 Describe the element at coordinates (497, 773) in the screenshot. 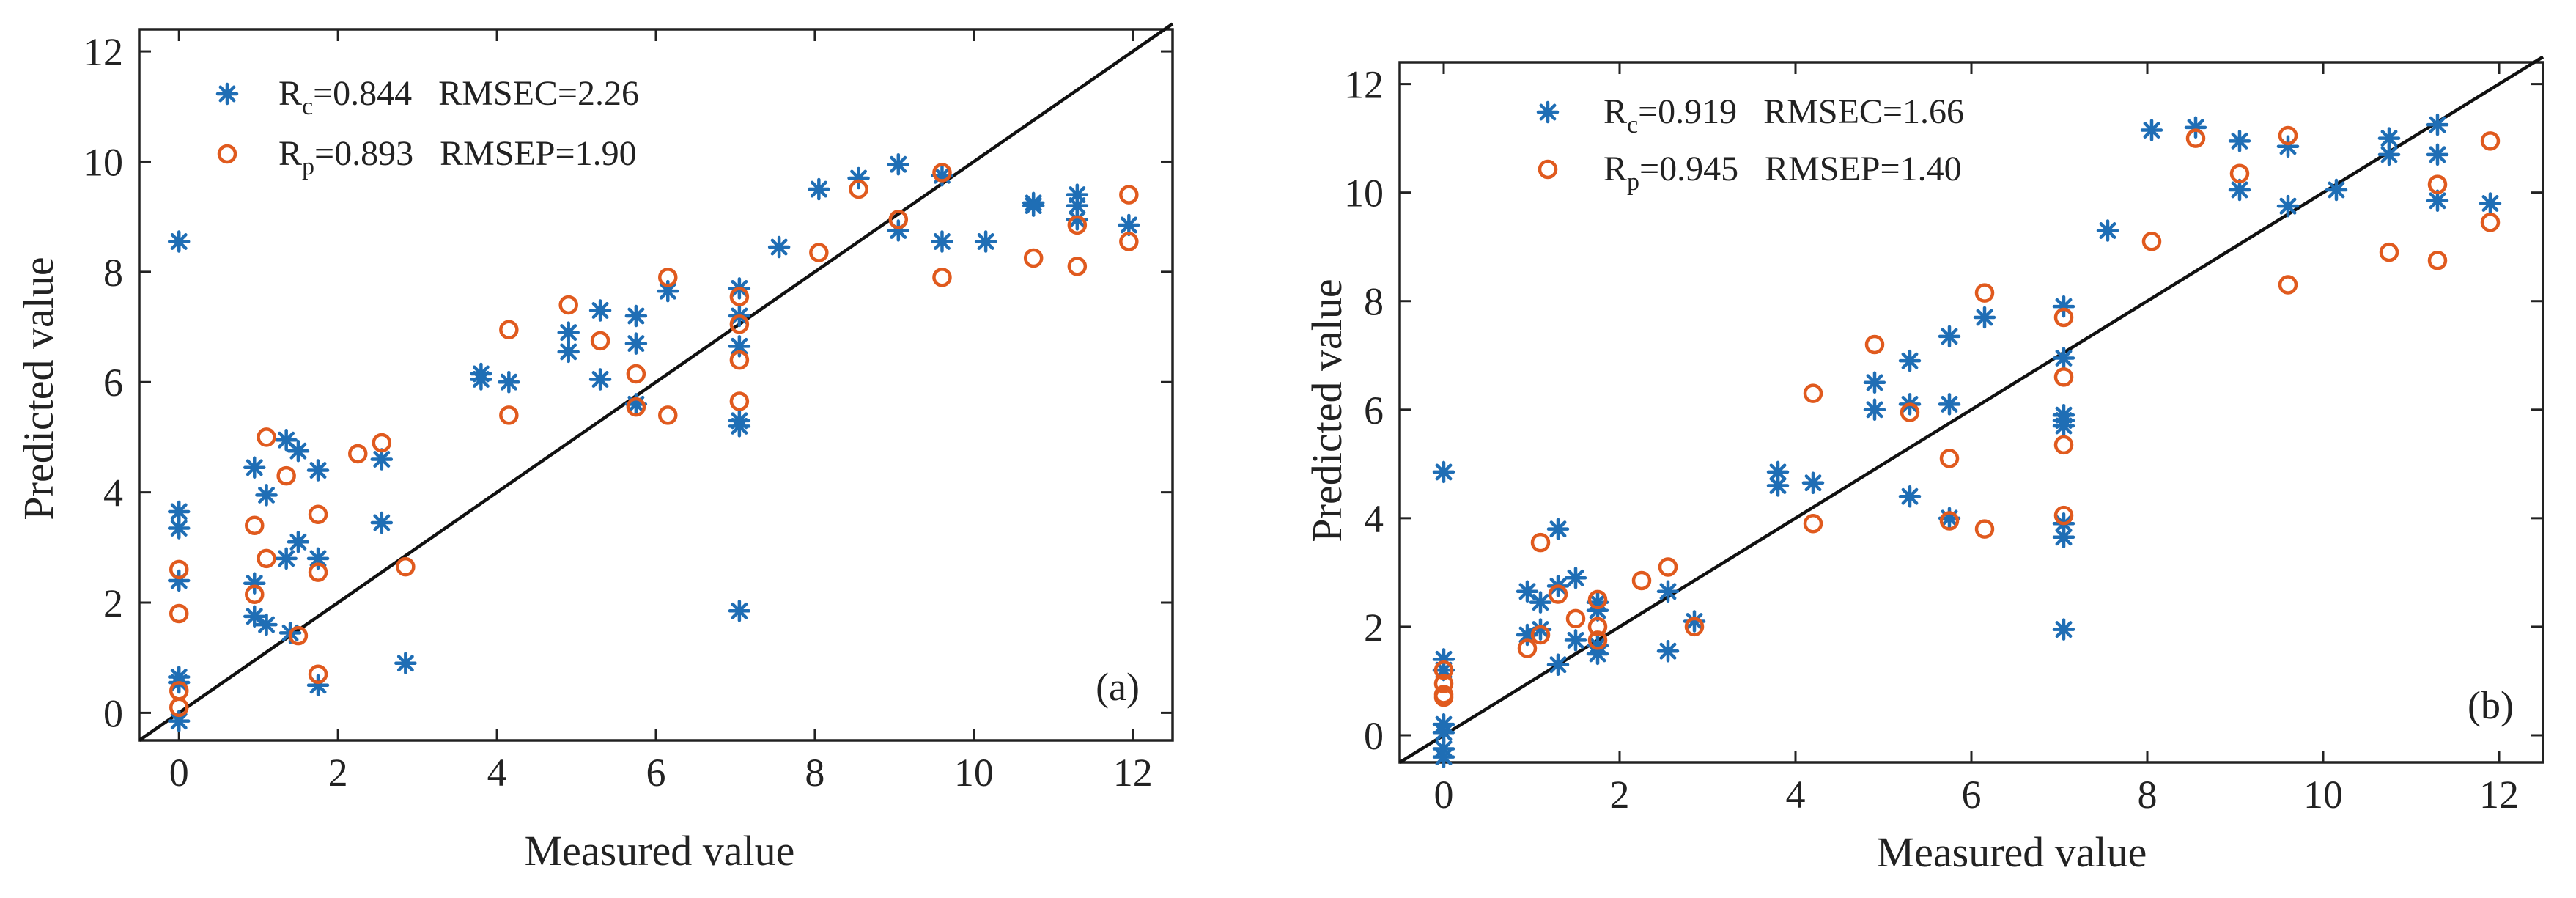

I see `x-tick-label: 4` at that location.